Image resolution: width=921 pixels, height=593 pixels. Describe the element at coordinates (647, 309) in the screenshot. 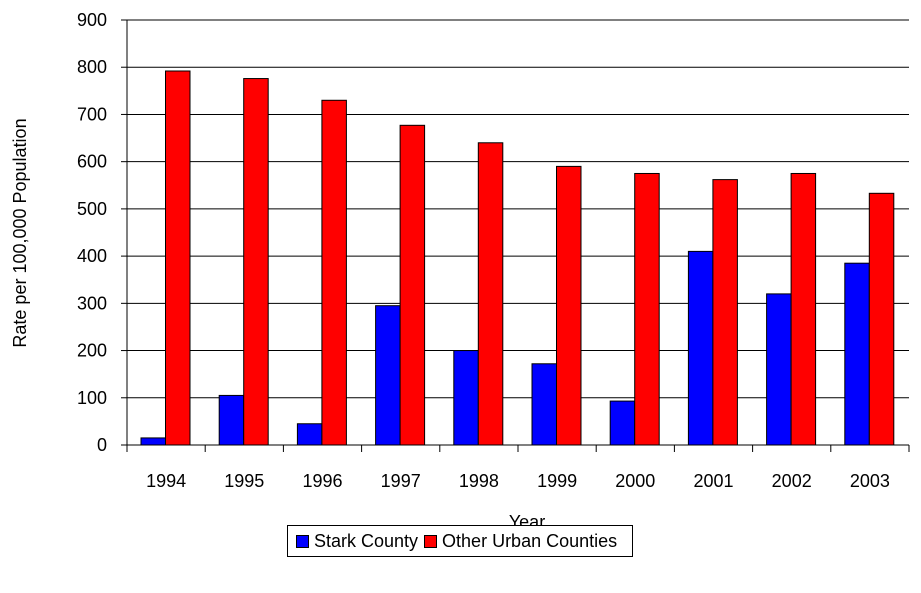

I see `bar-other-urban-counties-2000` at that location.